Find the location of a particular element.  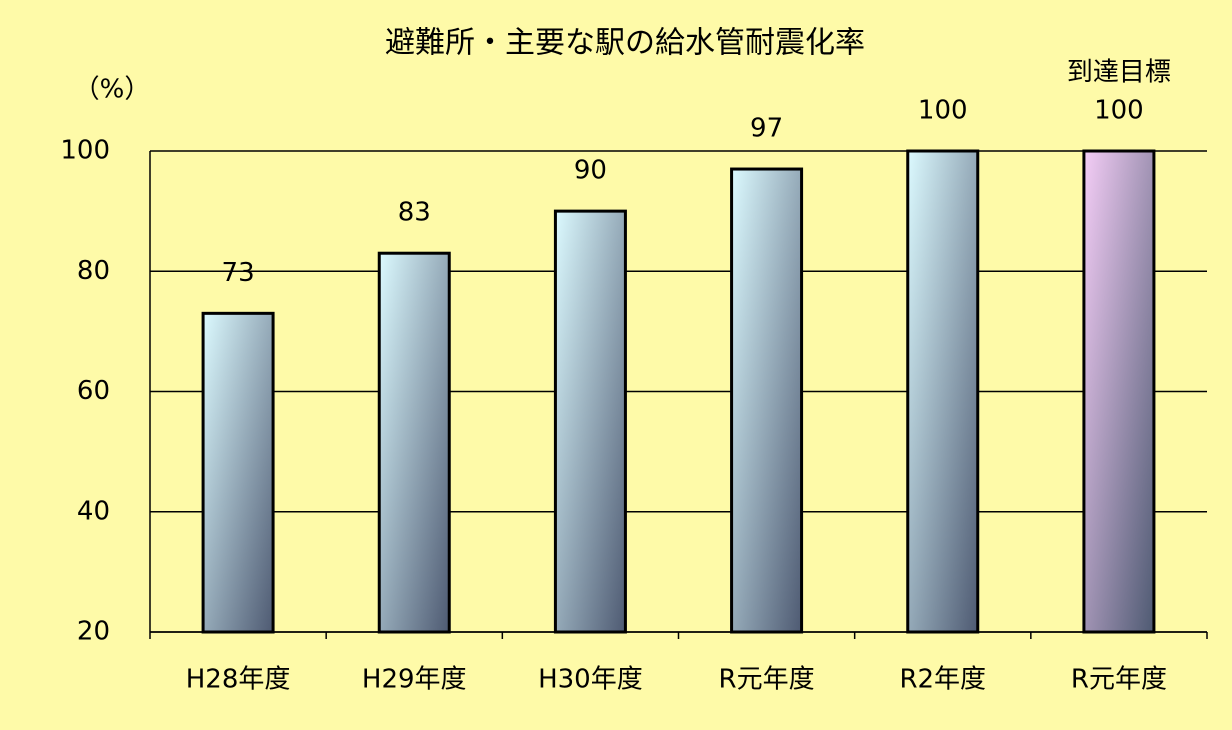

y-tick-label: 100 is located at coordinates (85, 151).